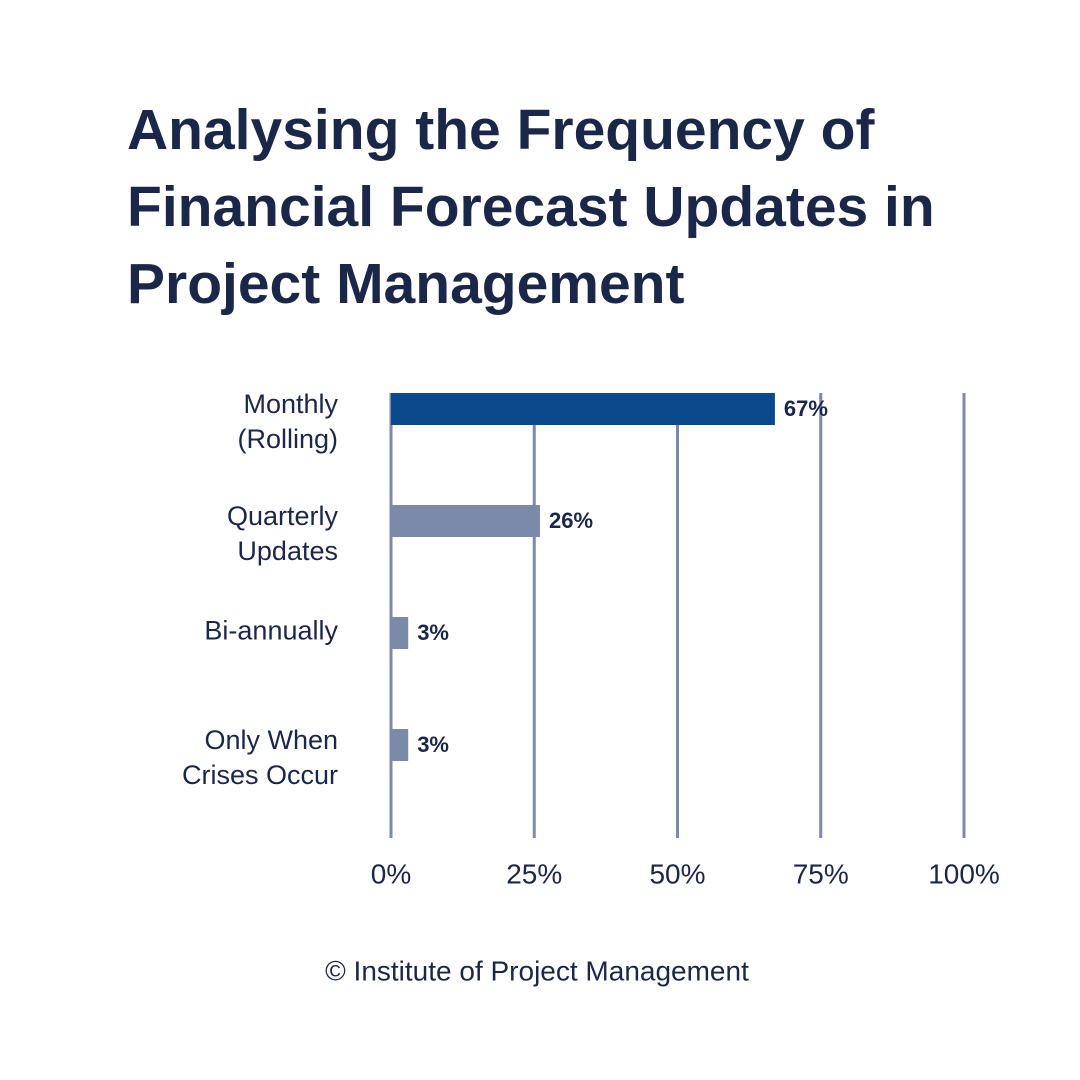 The height and width of the screenshot is (1080, 1080). I want to click on x-tick-label: 50%, so click(677, 873).